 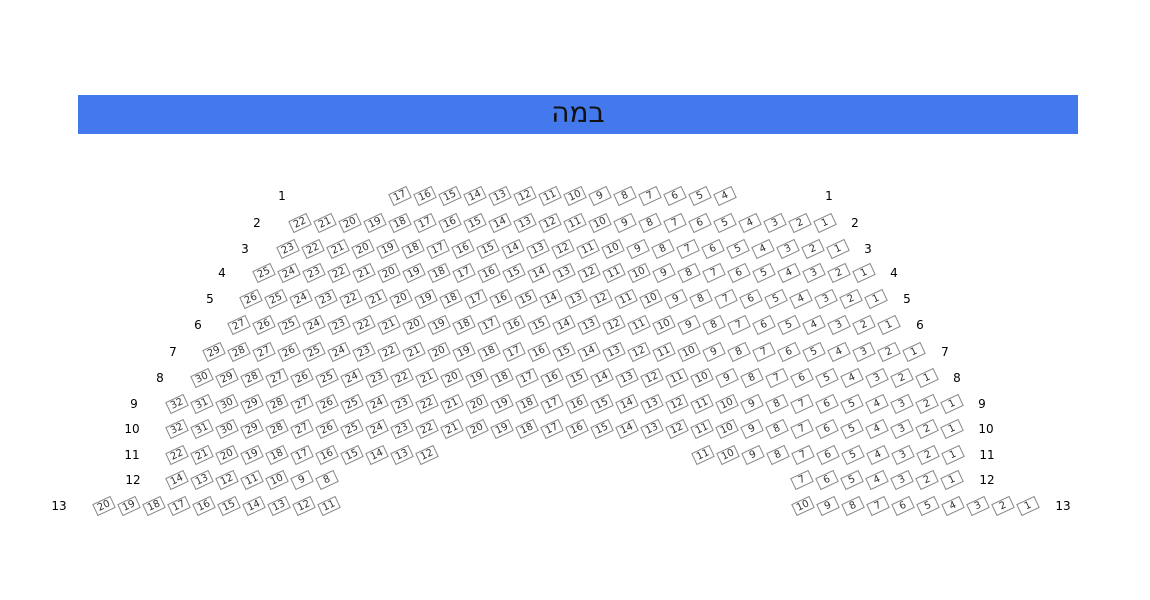 I want to click on seat: 29, so click(x=214, y=352).